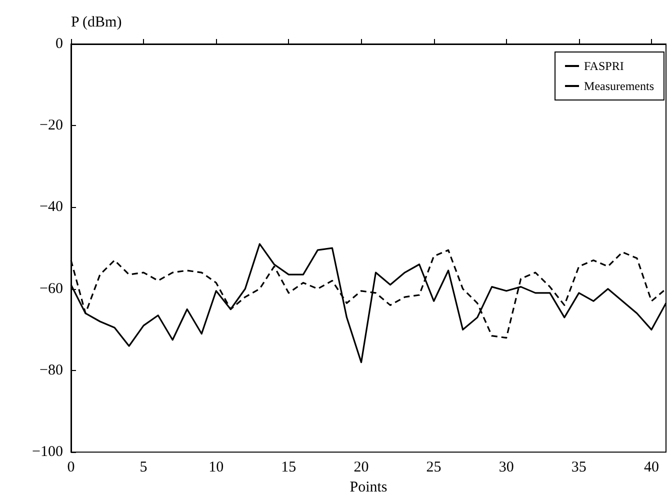 This screenshot has width=672, height=500. Describe the element at coordinates (51, 370) in the screenshot. I see `y-tick-label: −80` at that location.